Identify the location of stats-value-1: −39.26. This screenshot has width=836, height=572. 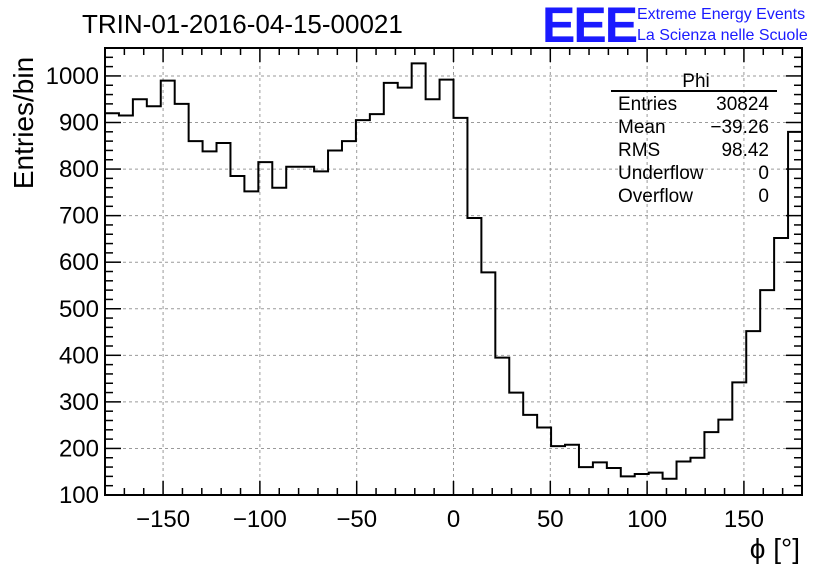
(739, 127).